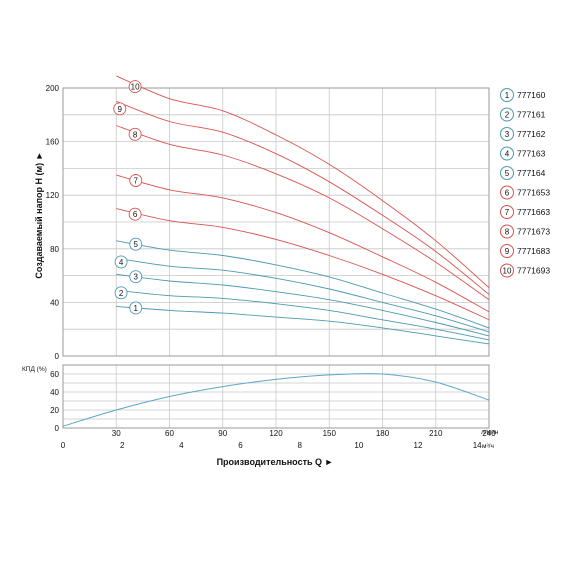  What do you see at coordinates (63, 445) in the screenshot?
I see `x-tick-label-m3h: 0` at bounding box center [63, 445].